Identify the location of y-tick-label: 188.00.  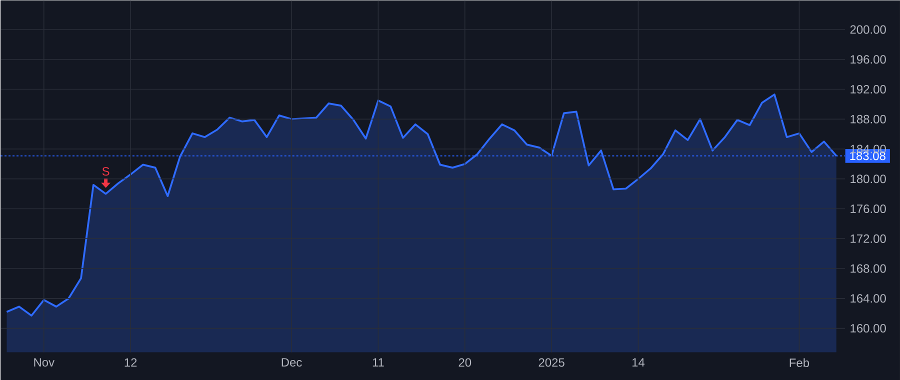
(868, 119).